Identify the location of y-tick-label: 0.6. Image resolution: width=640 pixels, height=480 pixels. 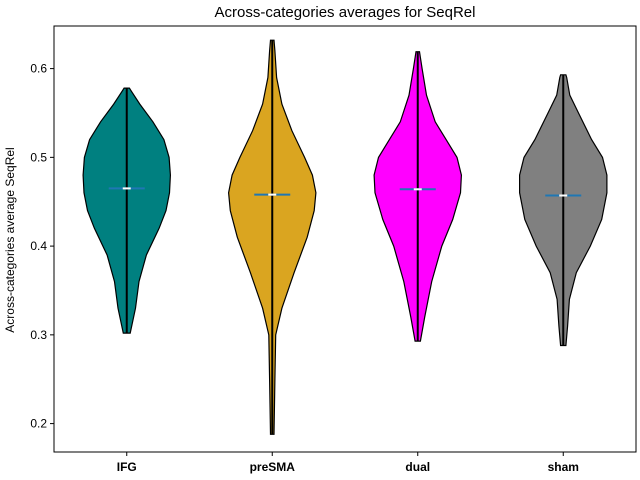
(38, 69).